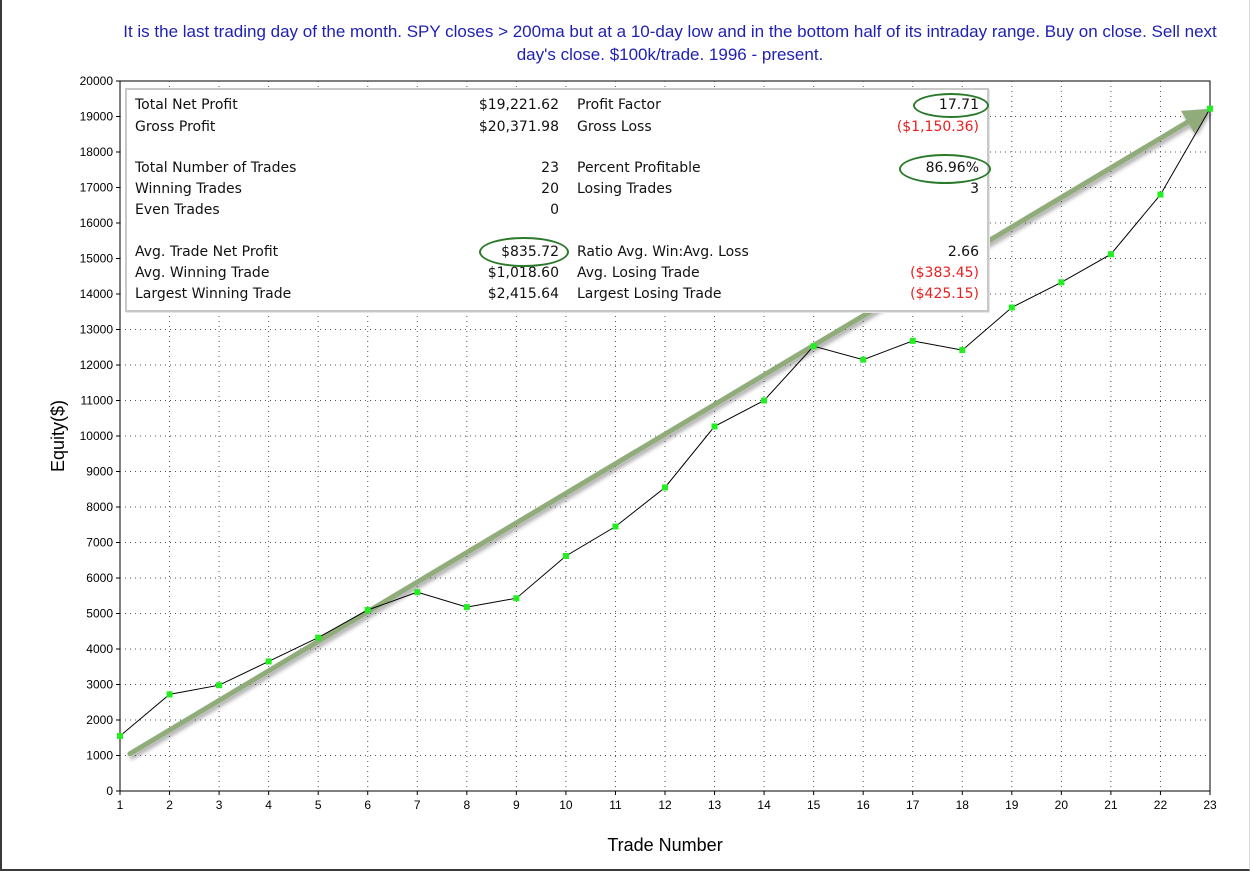 The image size is (1250, 871). I want to click on x-tick-label: 16, so click(864, 805).